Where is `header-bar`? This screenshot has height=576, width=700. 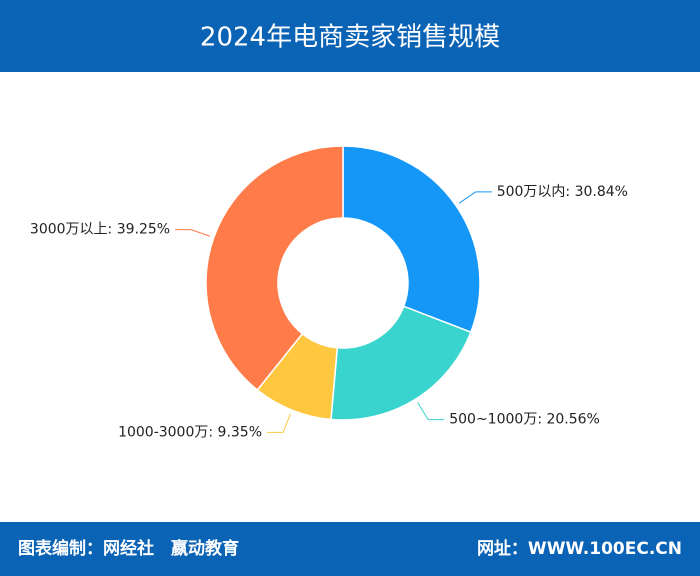
header-bar is located at coordinates (350, 36).